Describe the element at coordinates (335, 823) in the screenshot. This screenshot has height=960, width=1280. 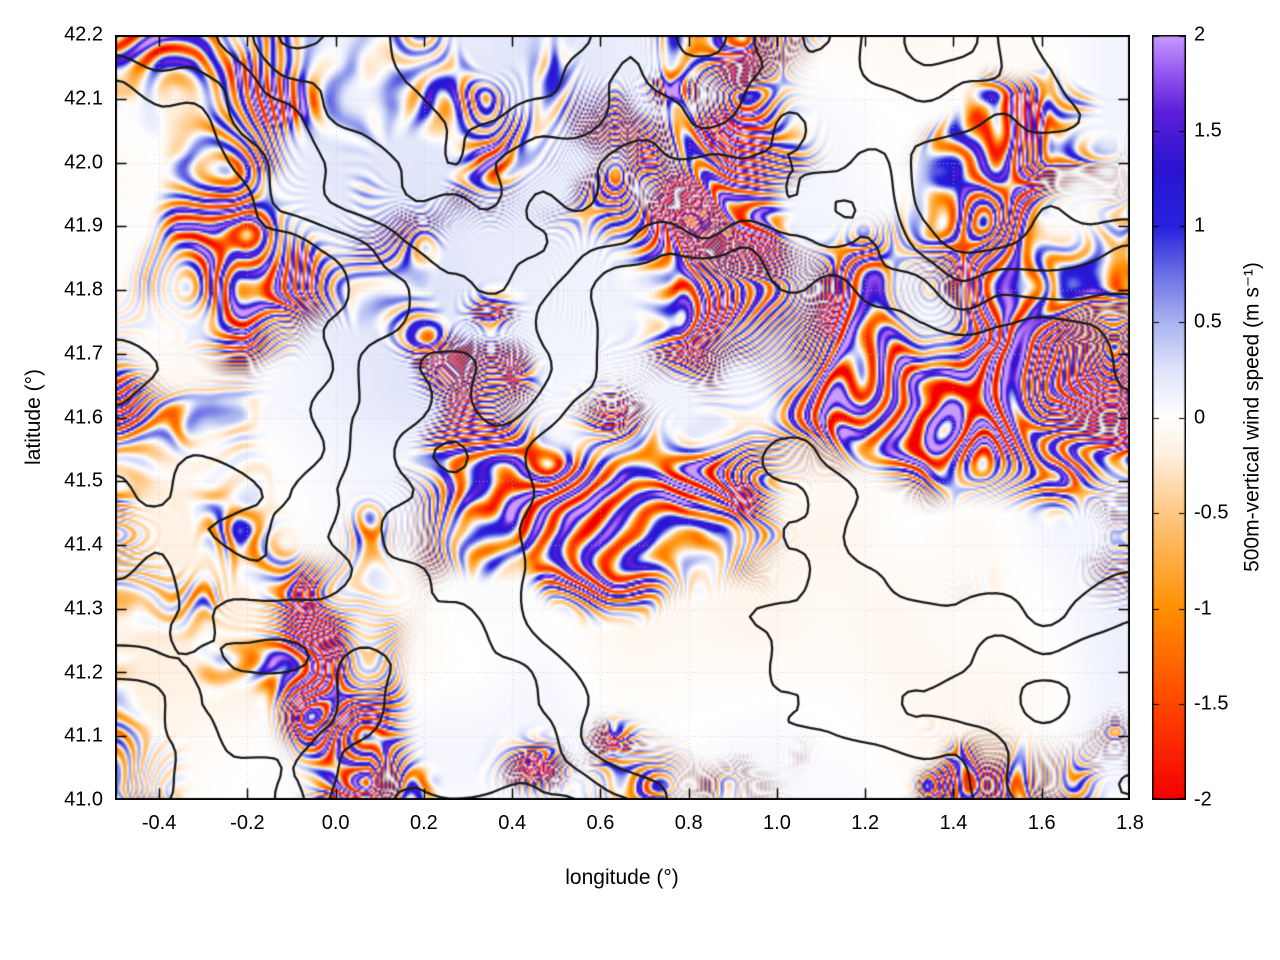
I see `x-tick-label: 0.0` at that location.